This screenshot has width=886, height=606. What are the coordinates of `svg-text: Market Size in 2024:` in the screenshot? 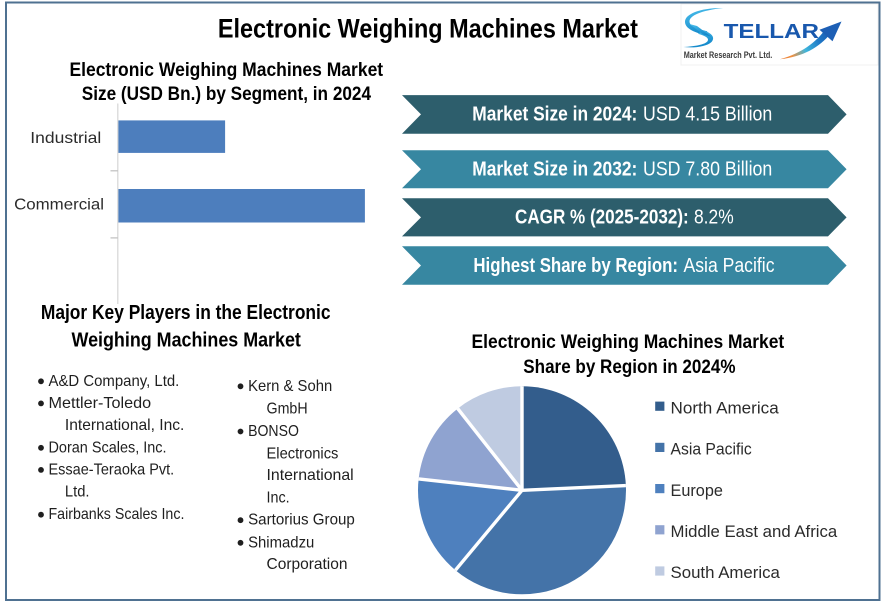 It's located at (554, 115).